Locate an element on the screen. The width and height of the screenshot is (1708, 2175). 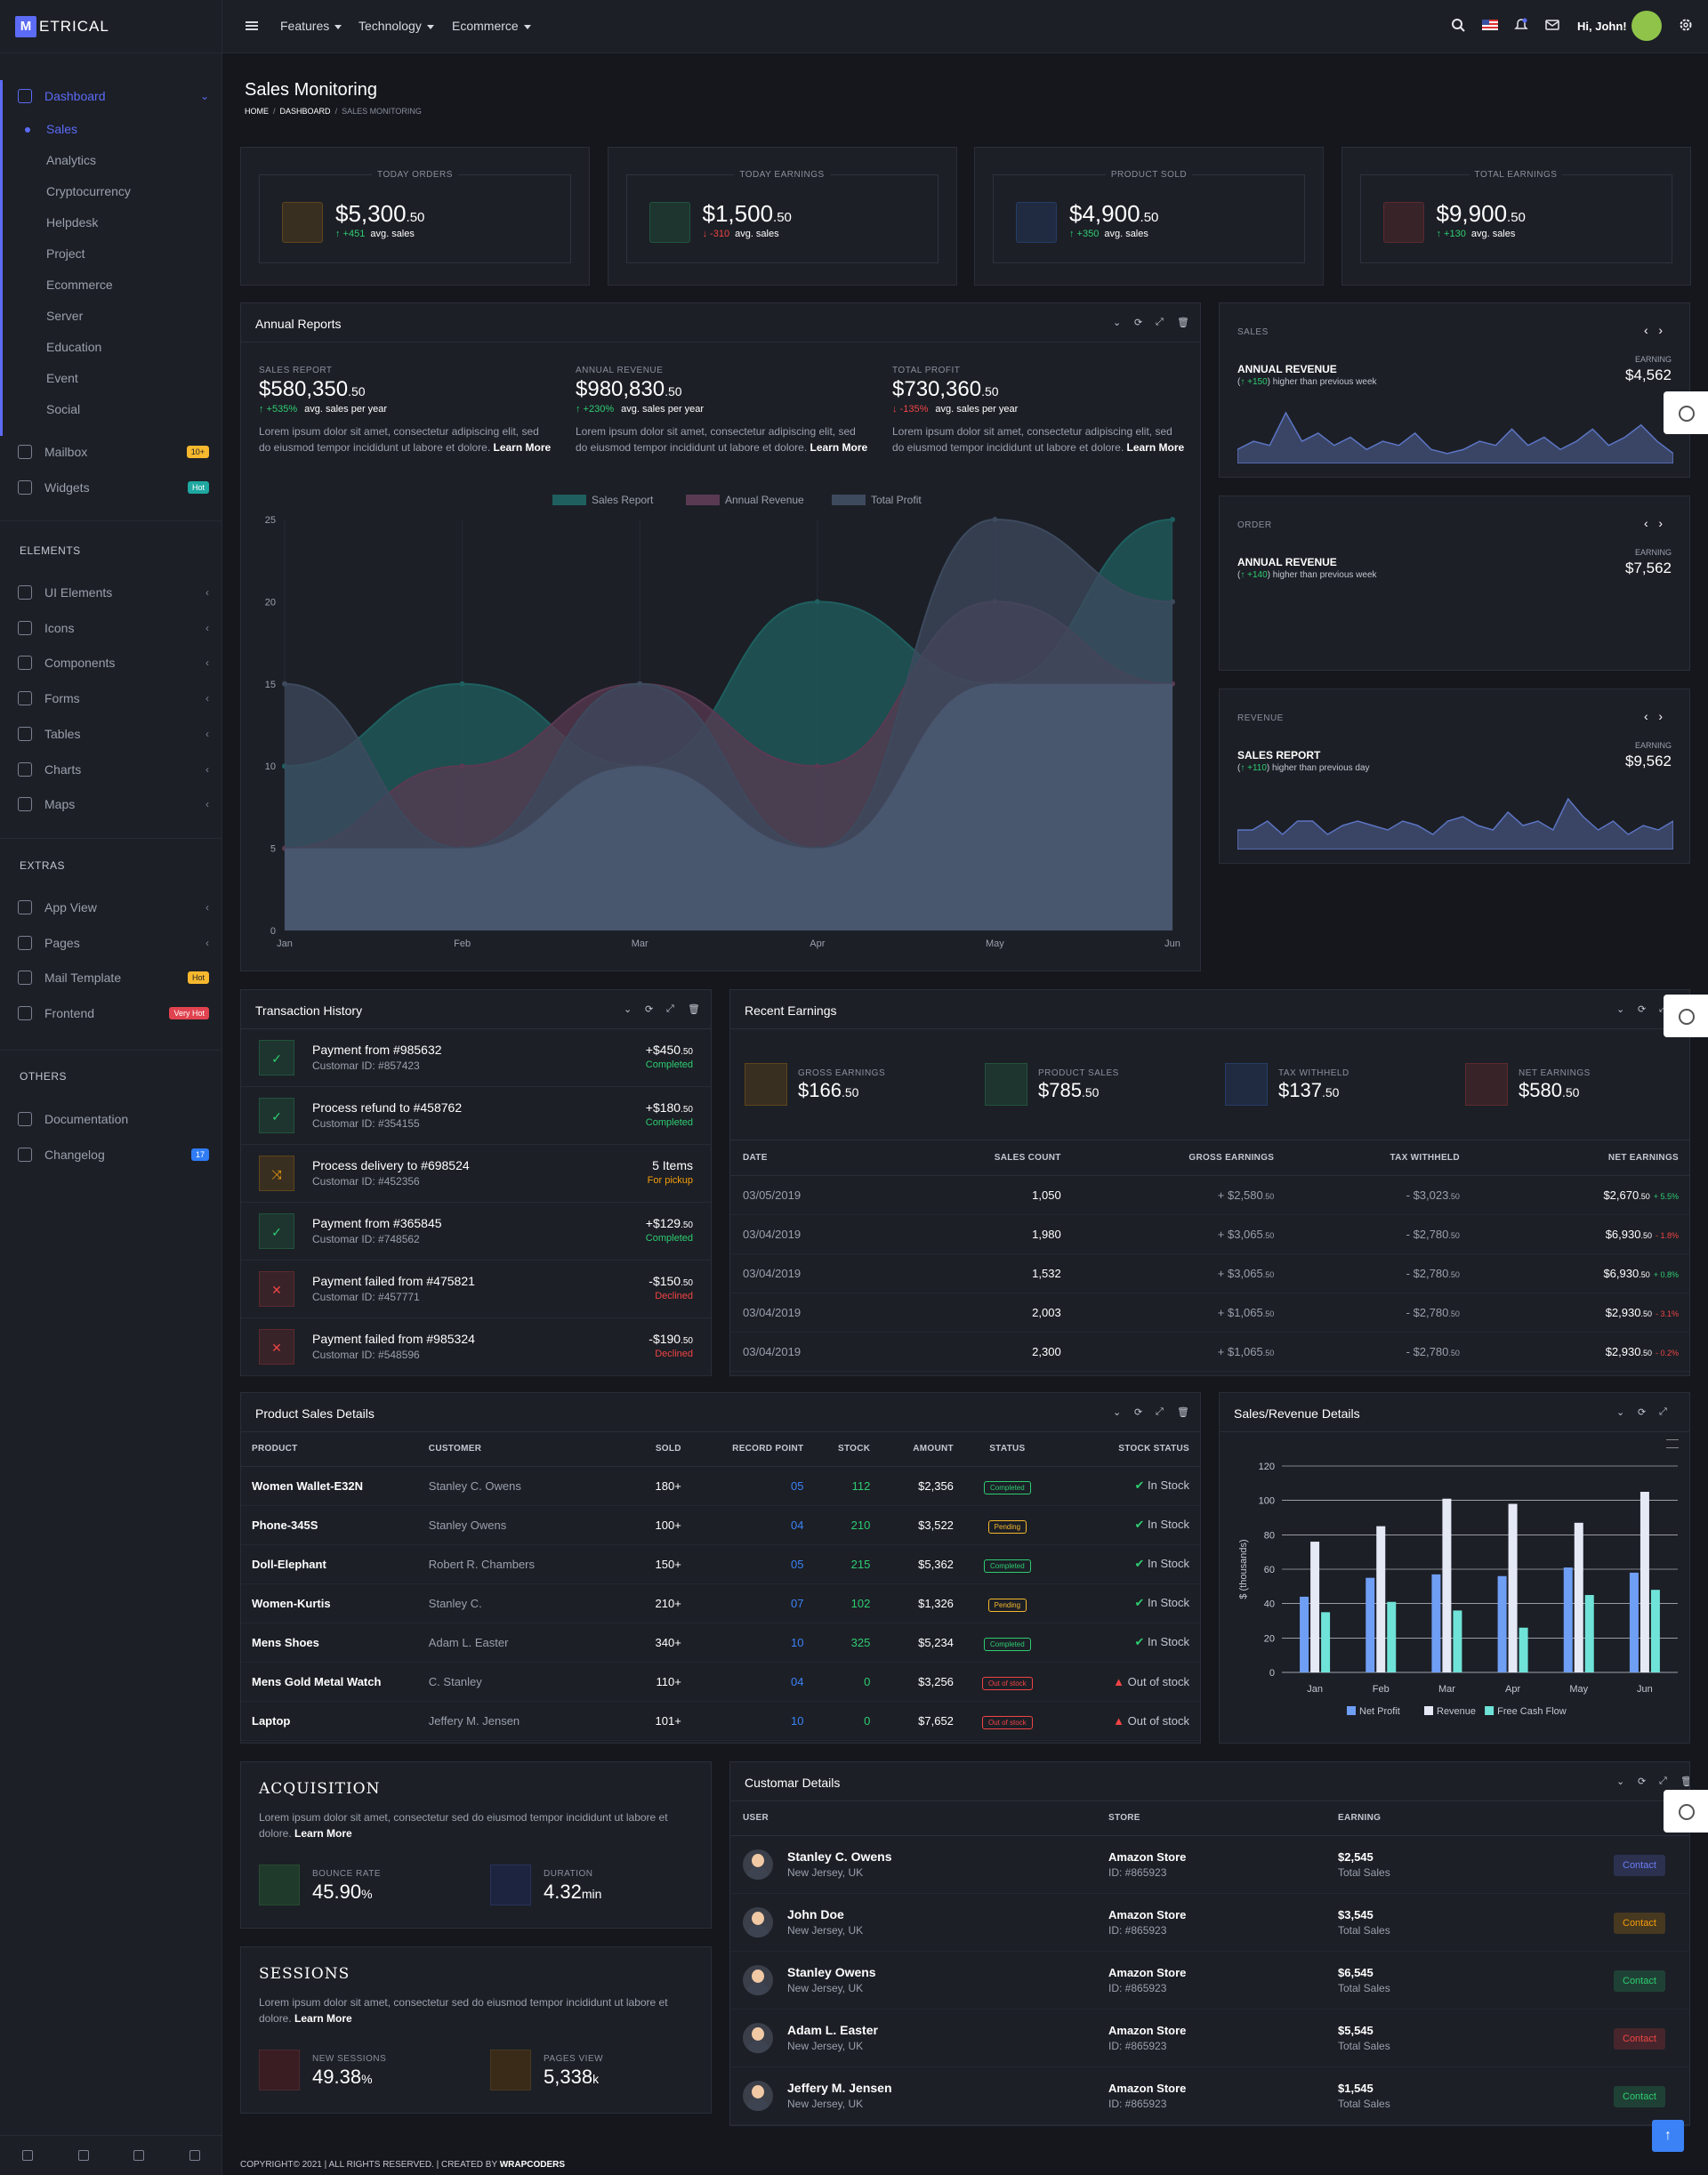
scroll-top-button: ↑ is located at coordinates (1668, 2136).